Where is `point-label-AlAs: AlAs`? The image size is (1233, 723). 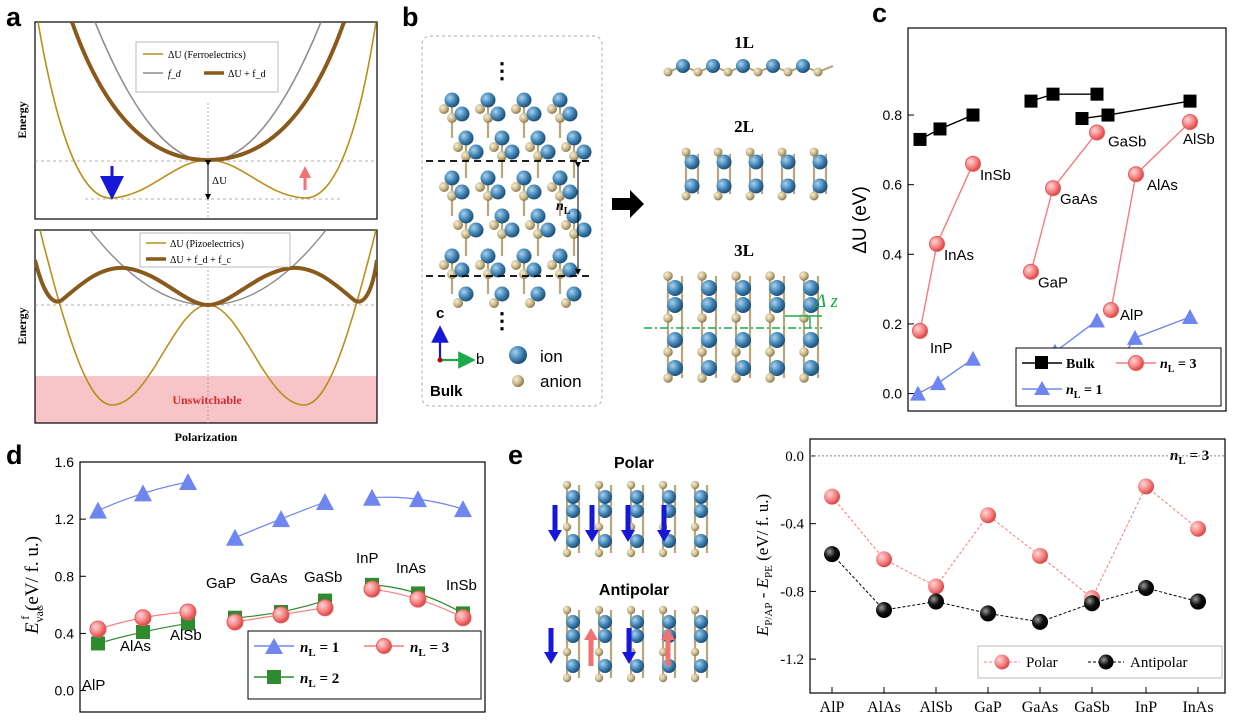 point-label-AlAs: AlAs is located at coordinates (1162, 185).